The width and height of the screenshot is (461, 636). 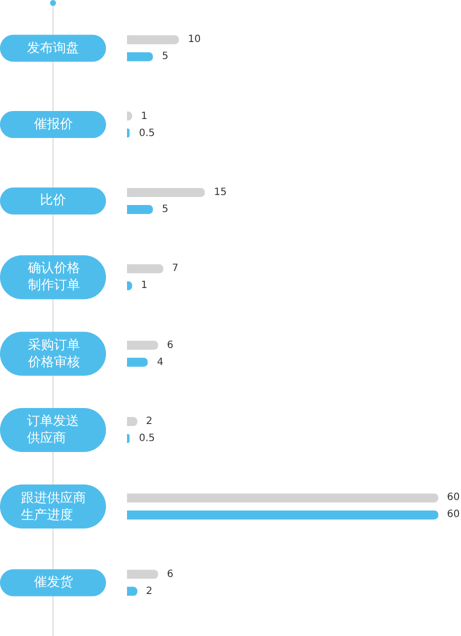 I want to click on y-tick-label: 发布询盘, so click(x=53, y=48).